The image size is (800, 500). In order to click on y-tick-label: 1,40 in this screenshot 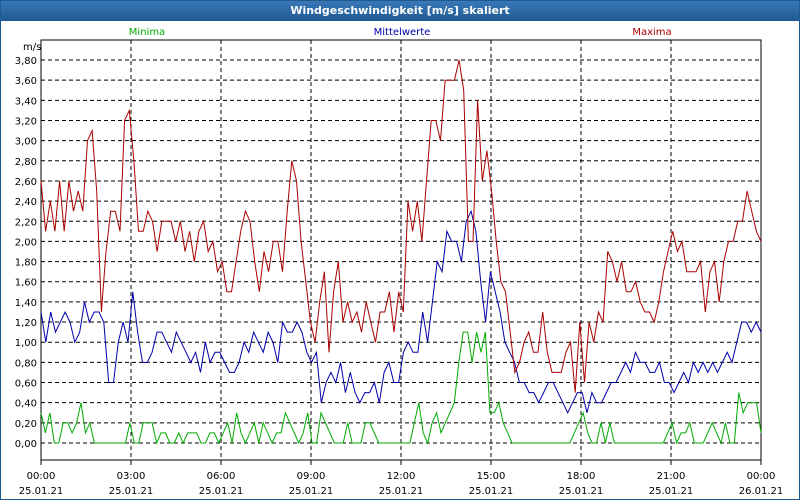, I will do `click(26, 303)`.